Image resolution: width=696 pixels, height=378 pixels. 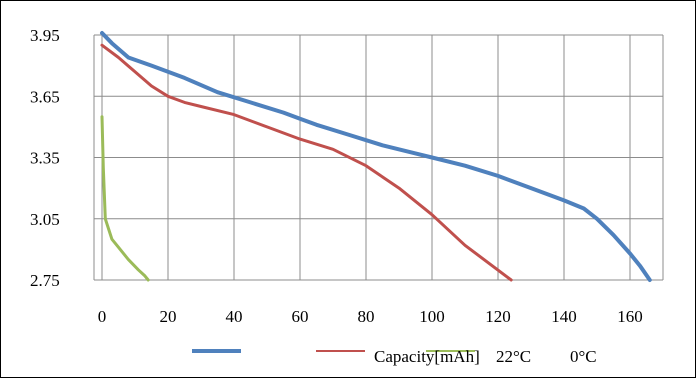 What do you see at coordinates (564, 316) in the screenshot?
I see `x-tick-label-7: 140` at bounding box center [564, 316].